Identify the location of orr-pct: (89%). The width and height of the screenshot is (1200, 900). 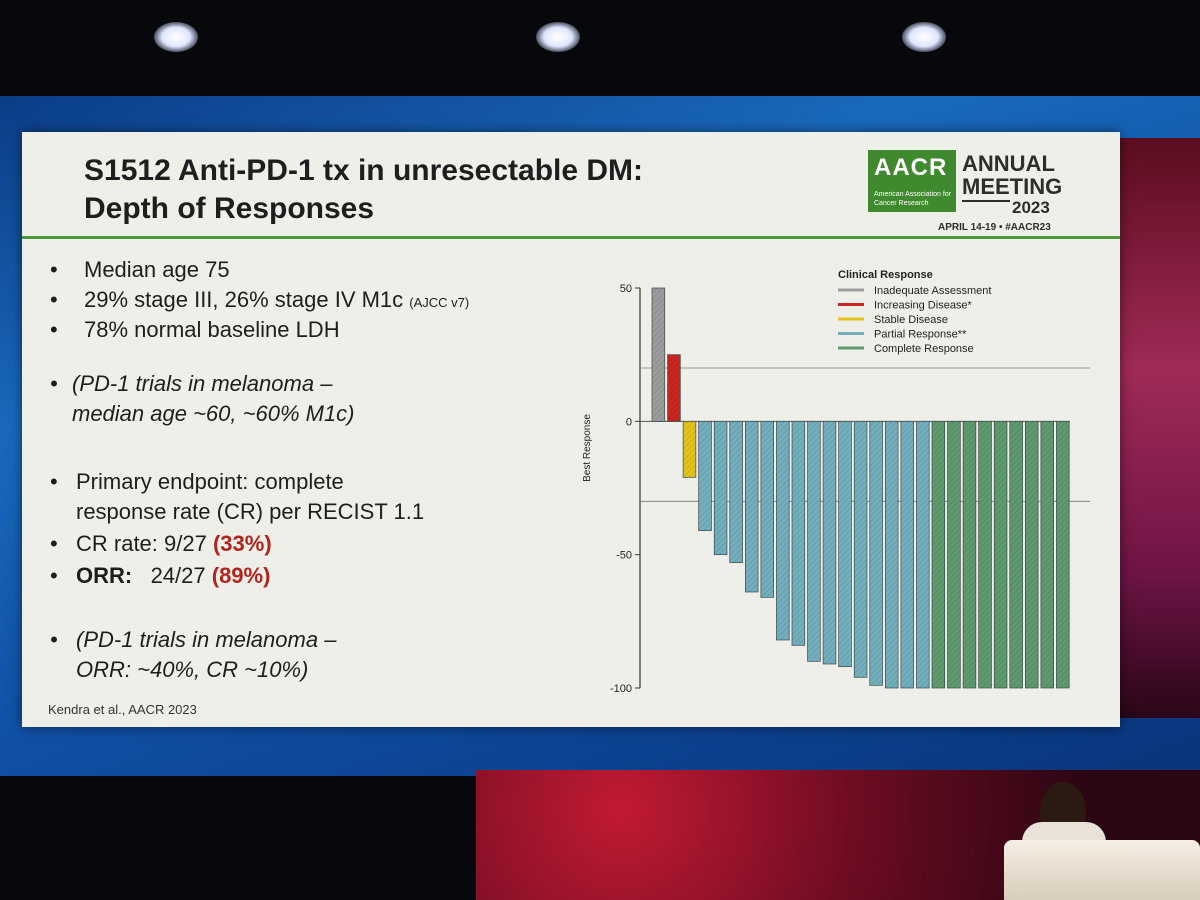
(241, 575).